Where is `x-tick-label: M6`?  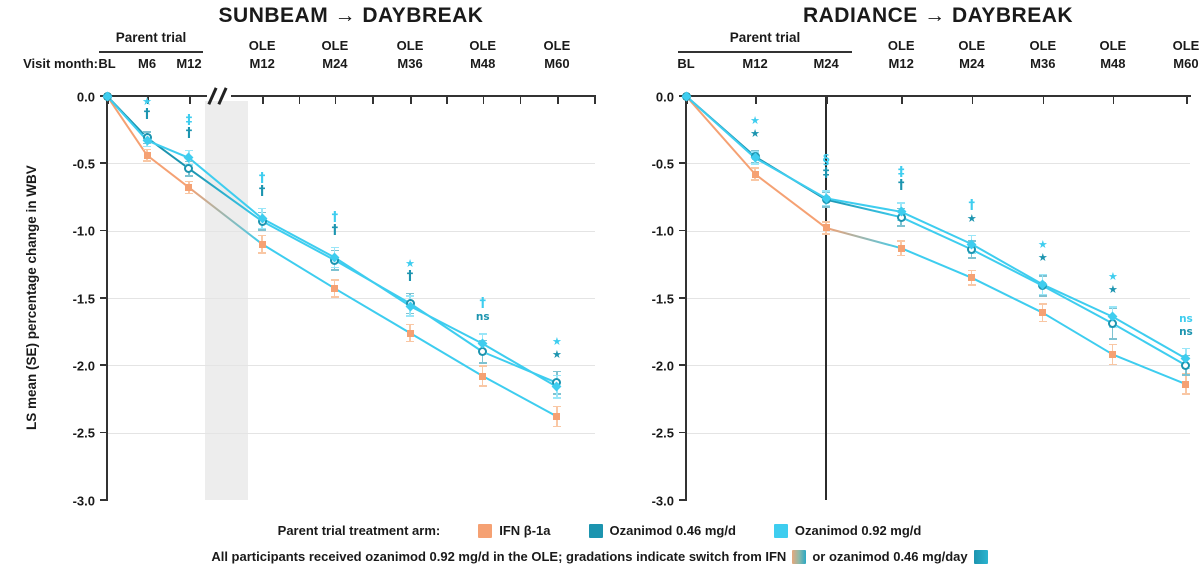 x-tick-label: M6 is located at coordinates (147, 63).